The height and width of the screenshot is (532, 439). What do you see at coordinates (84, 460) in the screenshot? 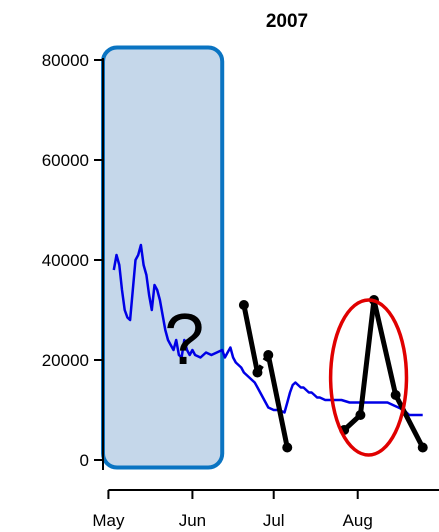
I see `y-tick-label: 0` at bounding box center [84, 460].